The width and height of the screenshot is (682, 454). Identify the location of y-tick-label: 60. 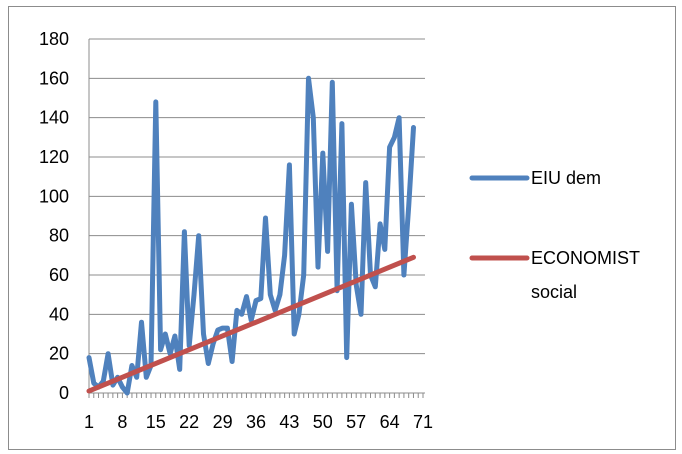
(59, 275).